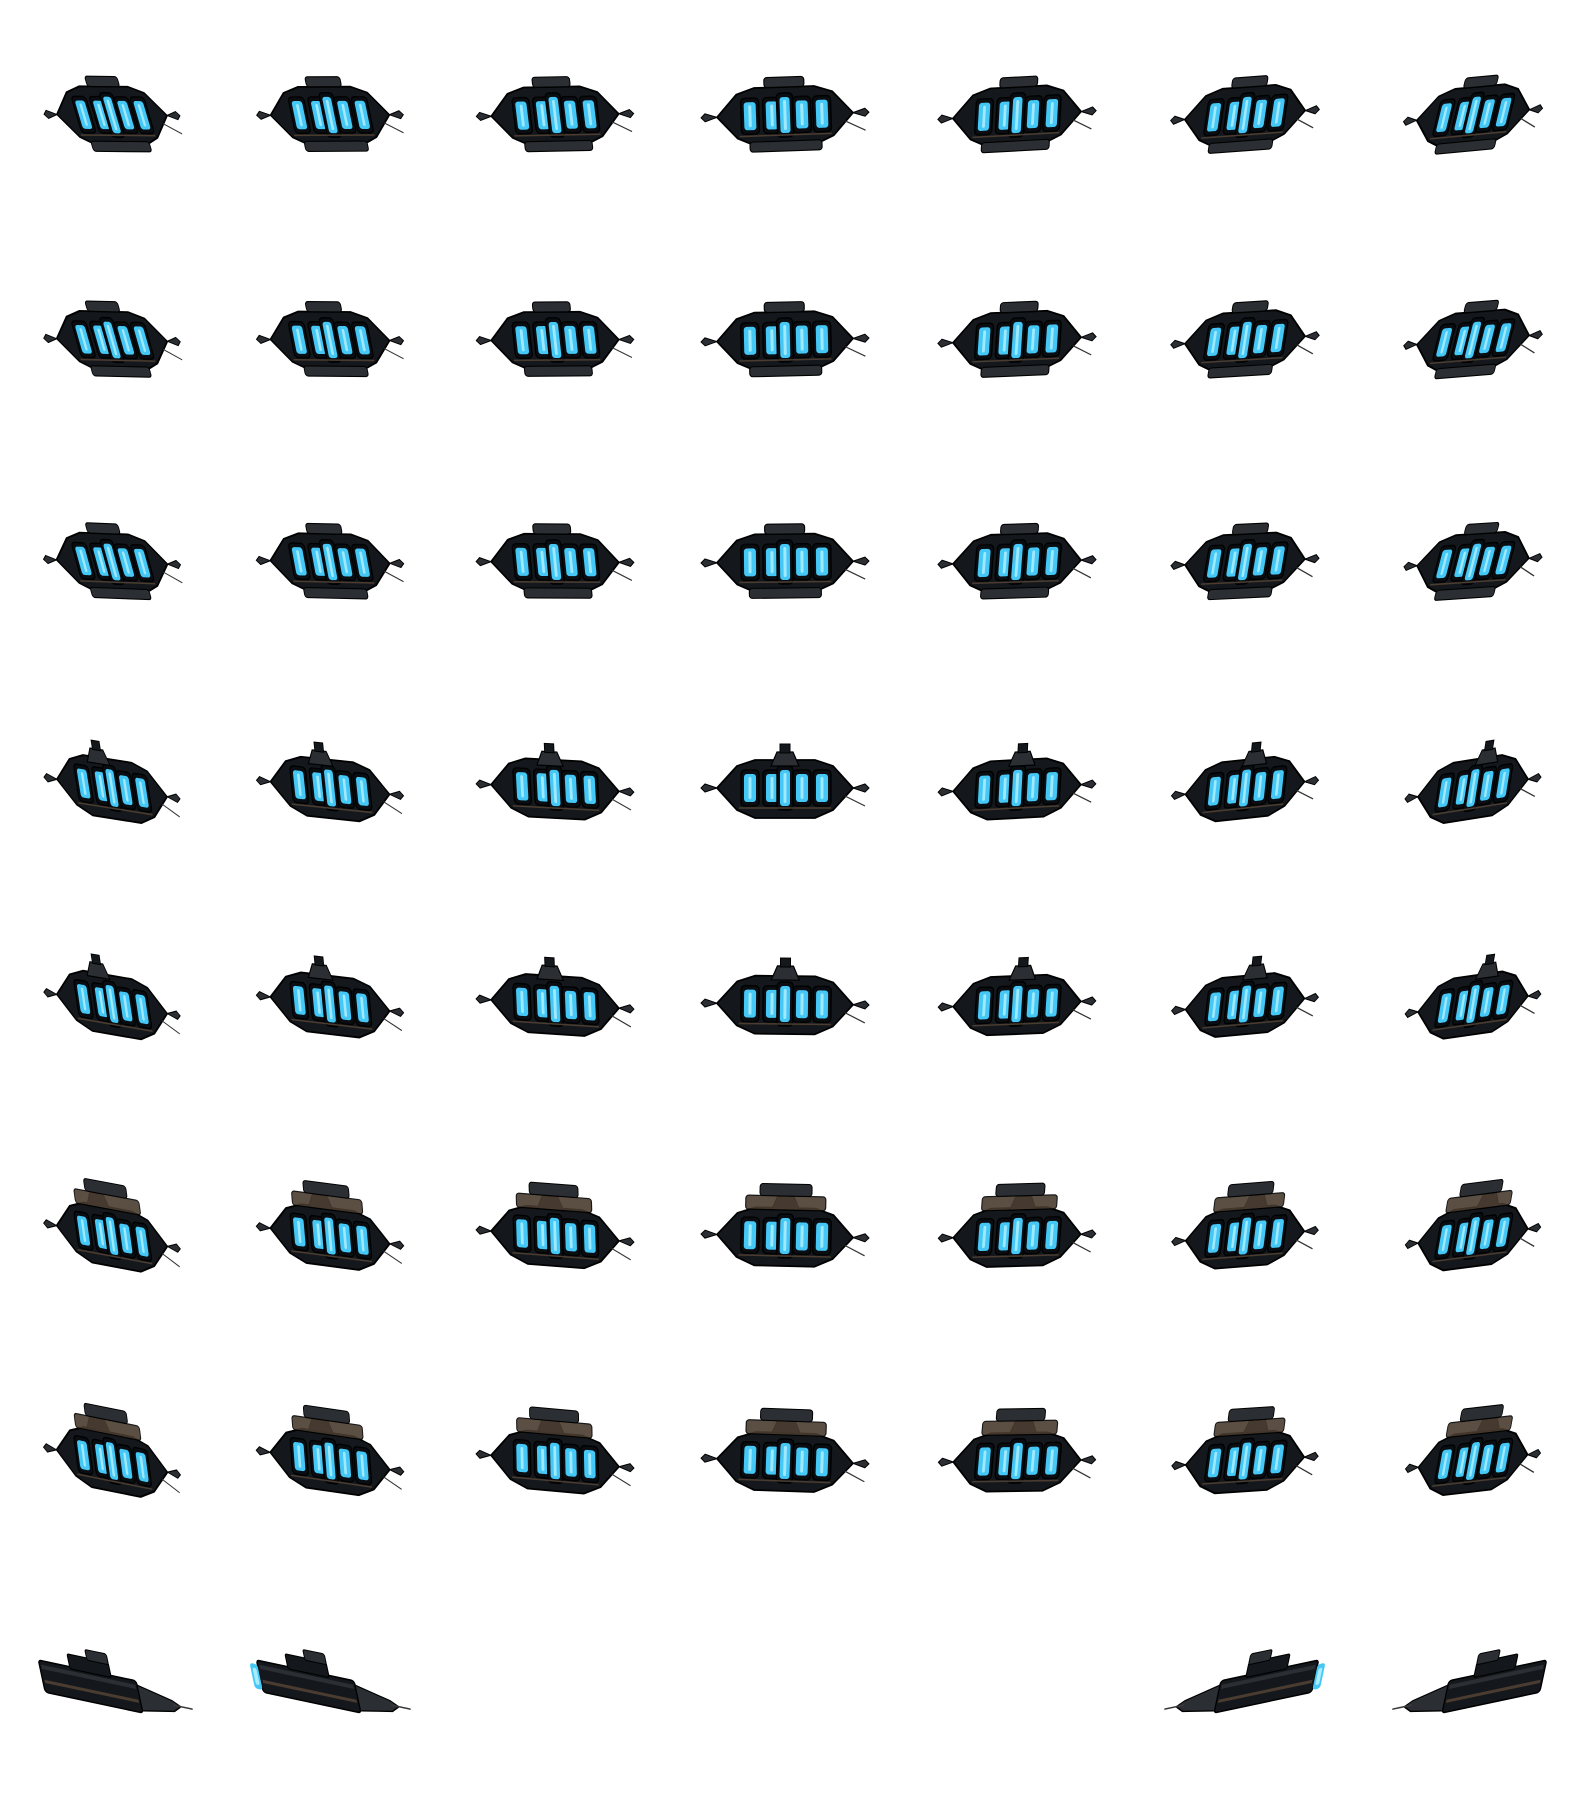 The height and width of the screenshot is (1800, 1575). I want to click on sprite-frame-r3-c2, so click(330, 562).